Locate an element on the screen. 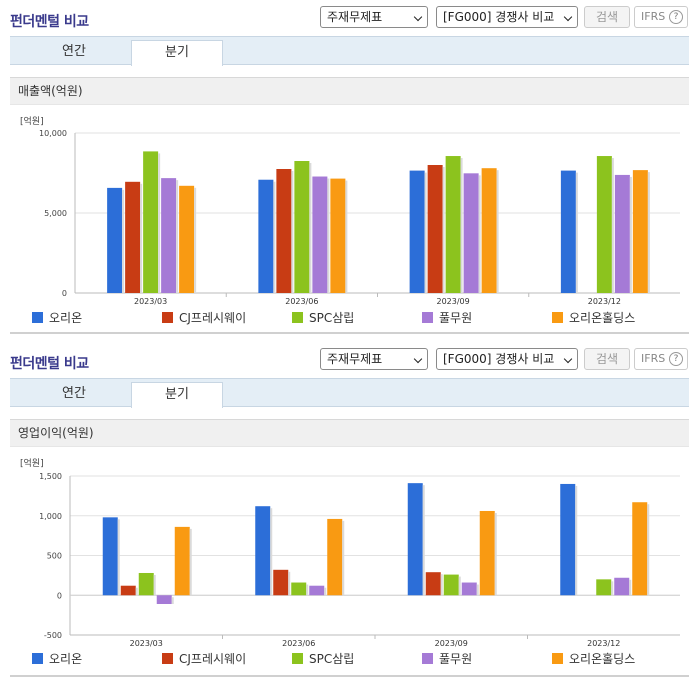  bar-SPC삼립-2023/09 is located at coordinates (451, 585).